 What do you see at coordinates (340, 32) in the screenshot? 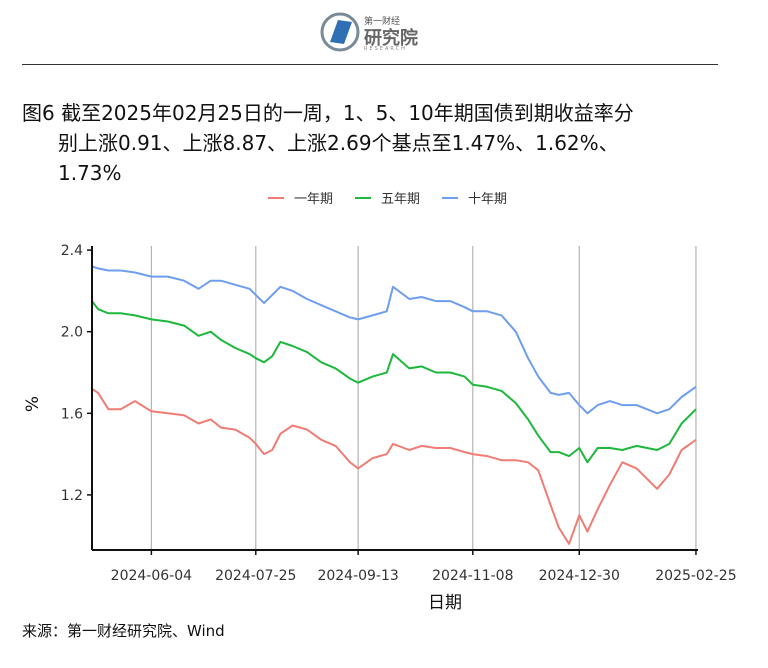
I see `logo-emblem-icon` at bounding box center [340, 32].